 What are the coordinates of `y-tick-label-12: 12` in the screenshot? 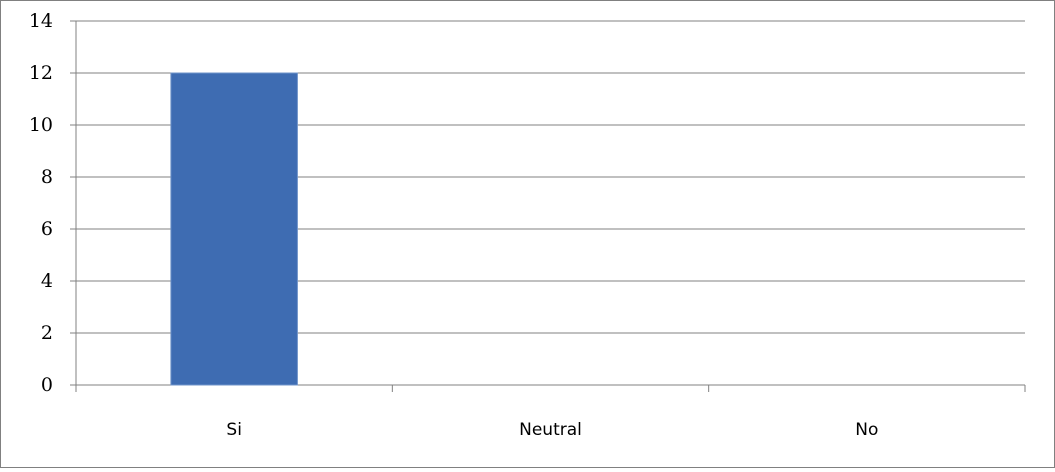 It's located at (41, 73).